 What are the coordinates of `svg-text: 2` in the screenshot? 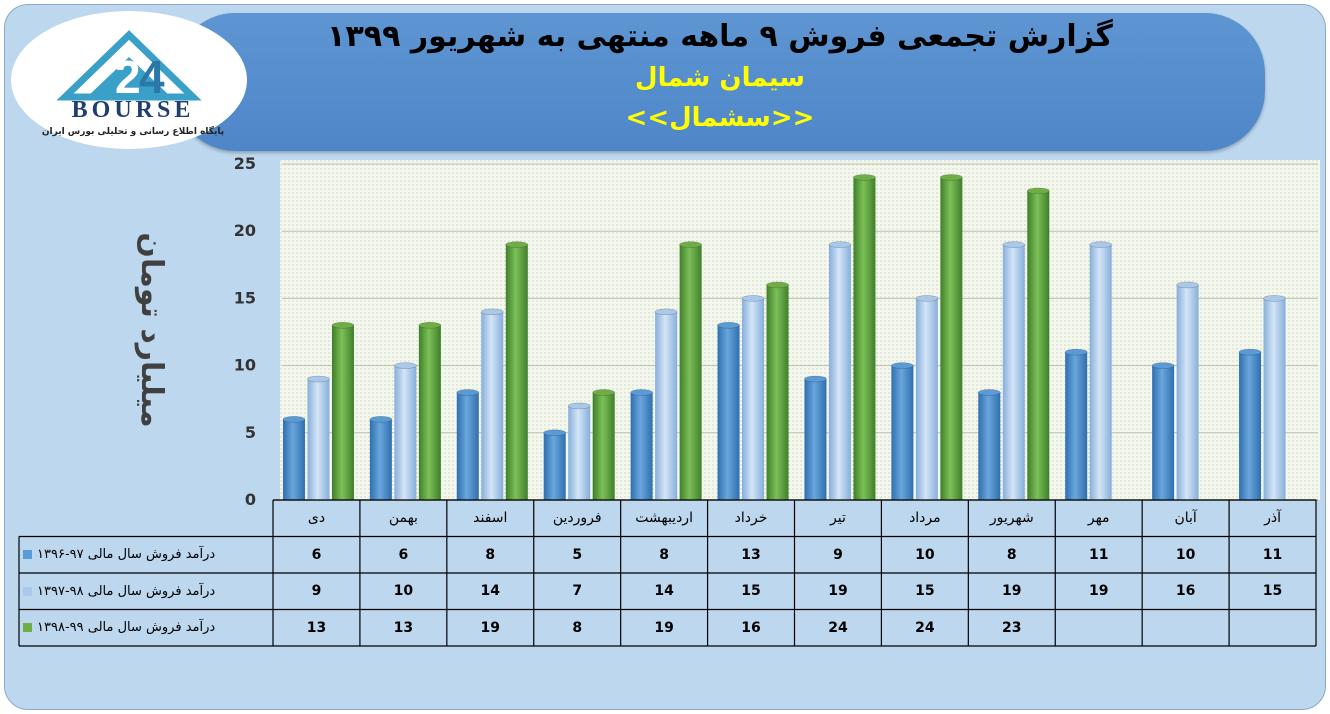 It's located at (128, 76).